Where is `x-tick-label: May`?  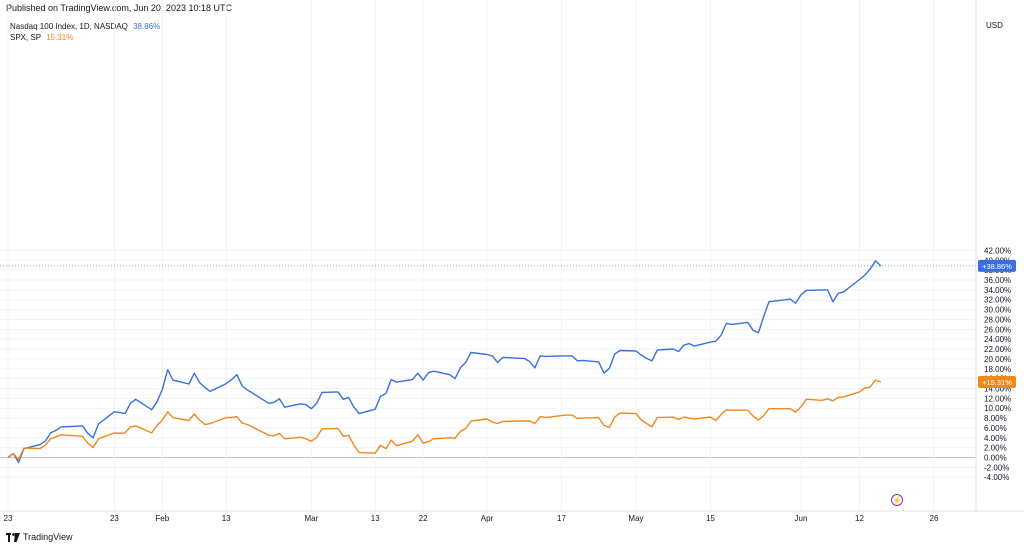 x-tick-label: May is located at coordinates (635, 518).